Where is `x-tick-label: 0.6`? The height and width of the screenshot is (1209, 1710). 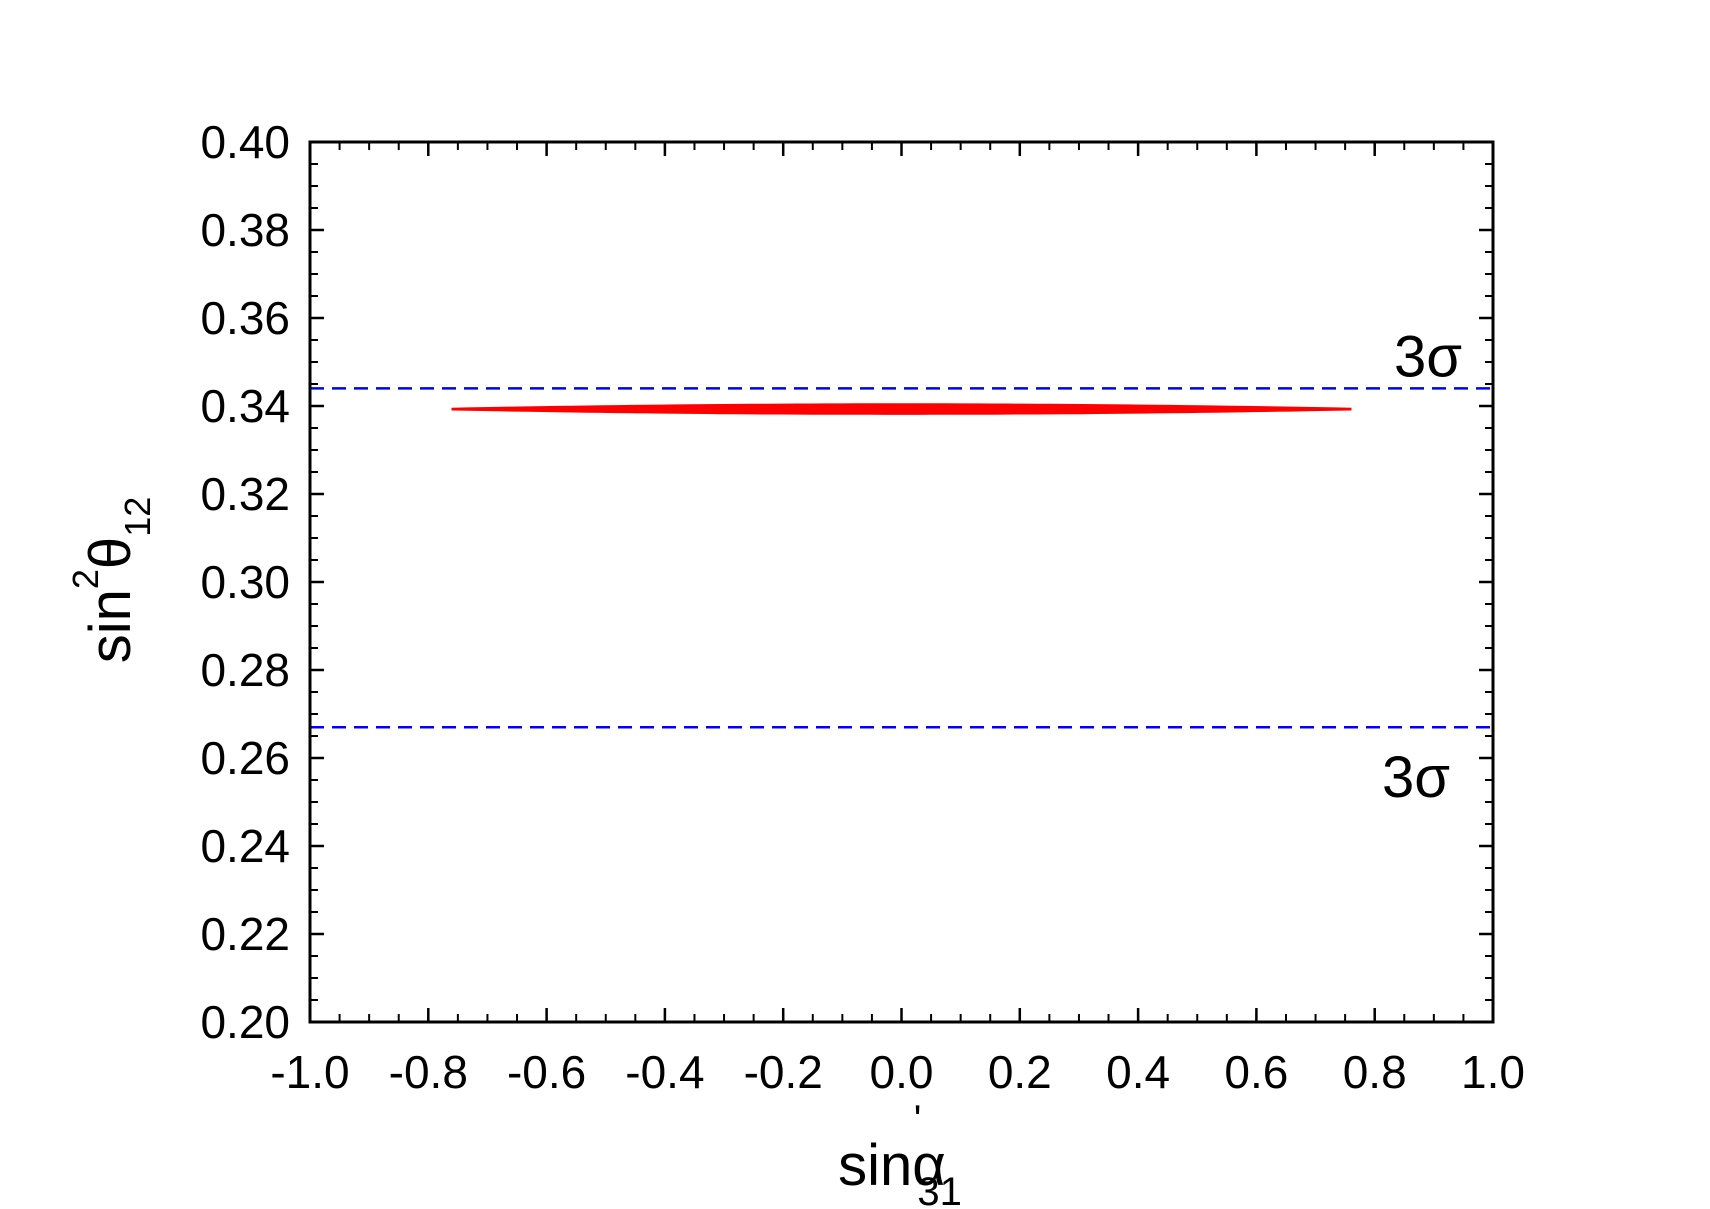 x-tick-label: 0.6 is located at coordinates (1256, 1072).